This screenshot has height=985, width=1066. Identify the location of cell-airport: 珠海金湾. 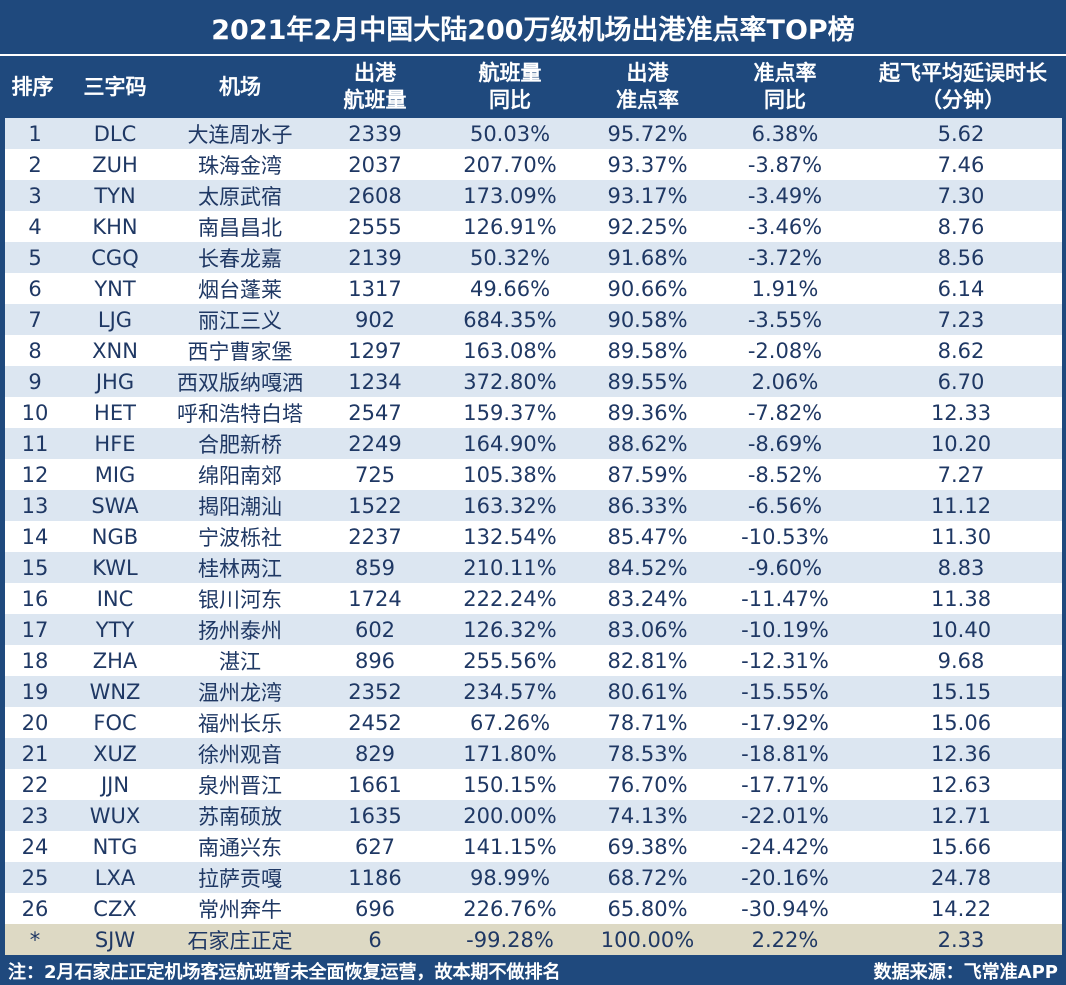
(240, 165).